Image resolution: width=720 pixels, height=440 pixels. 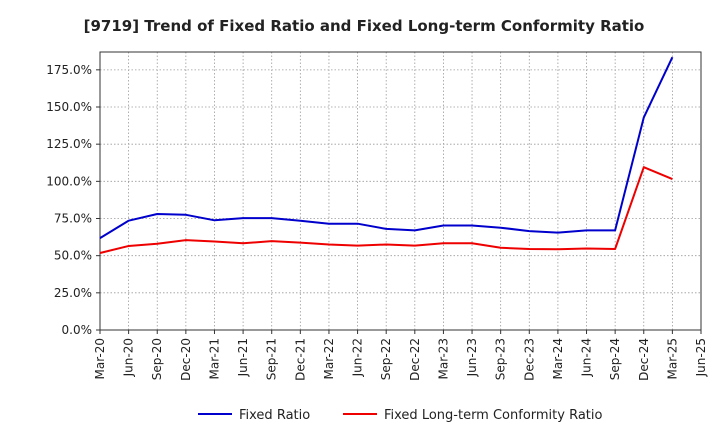 What do you see at coordinates (701, 357) in the screenshot?
I see `x-tick-label: Jun-25` at bounding box center [701, 357].